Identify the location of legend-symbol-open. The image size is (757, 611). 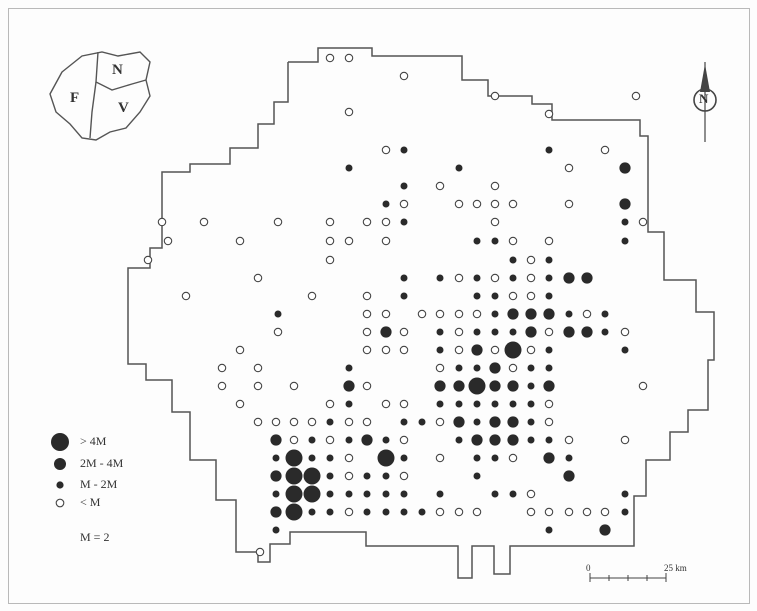
(60, 503).